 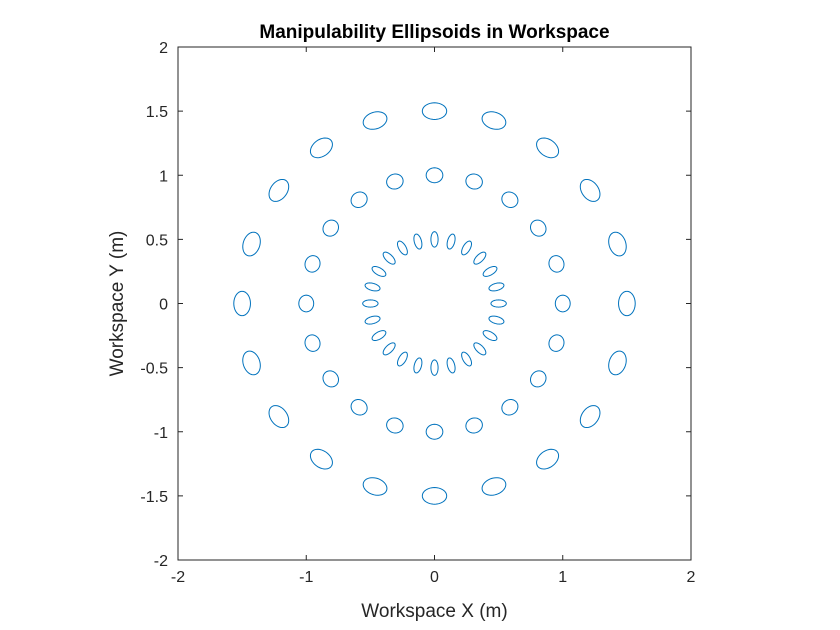 What do you see at coordinates (691, 577) in the screenshot?
I see `x-tick-label: 2` at bounding box center [691, 577].